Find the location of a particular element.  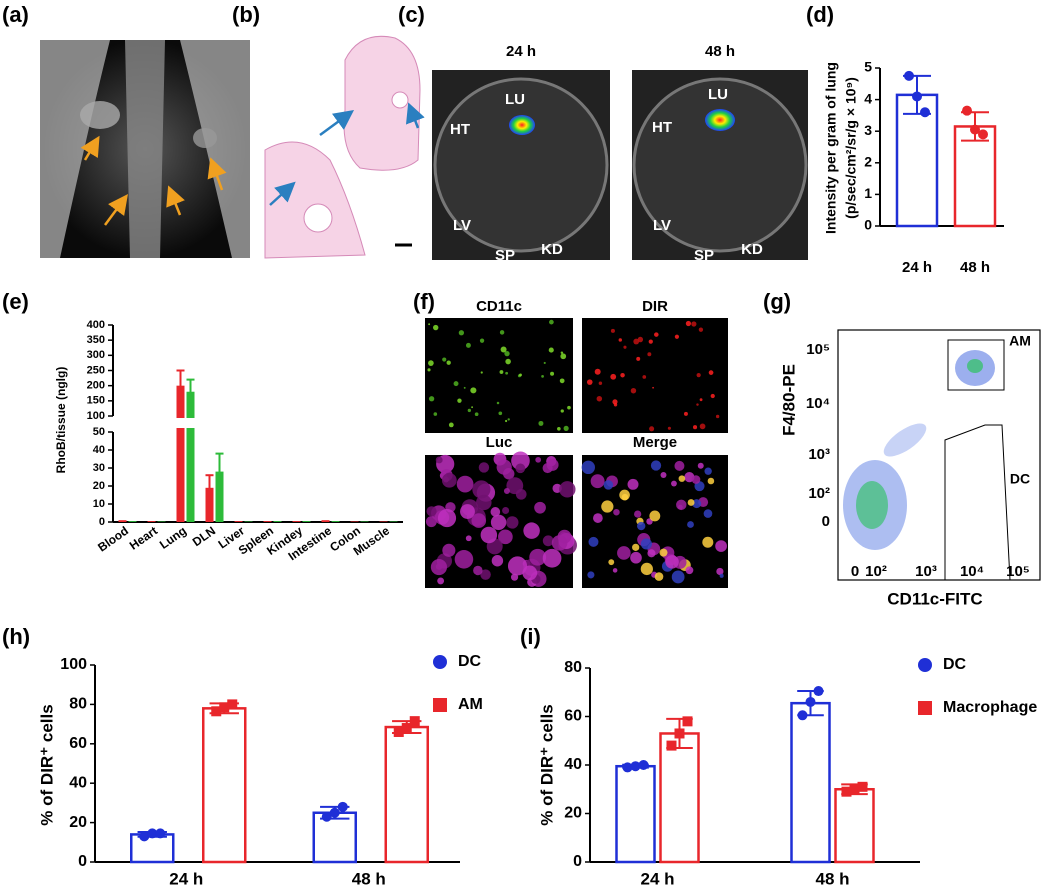

x-tick-label: 10² is located at coordinates (876, 571).